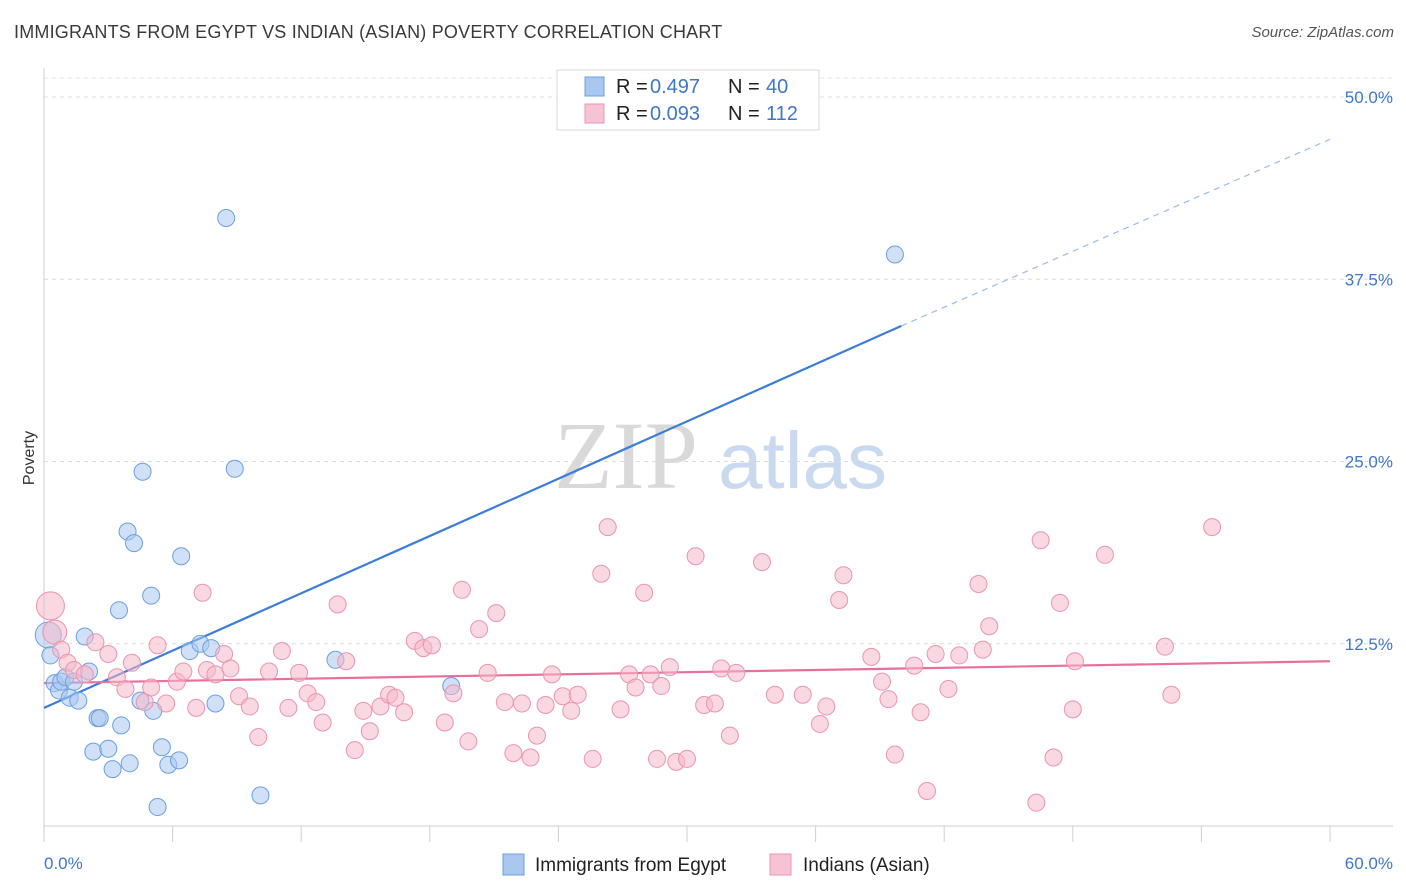  What do you see at coordinates (1369, 863) in the screenshot?
I see `x-tick-label-max: 60.0%` at bounding box center [1369, 863].